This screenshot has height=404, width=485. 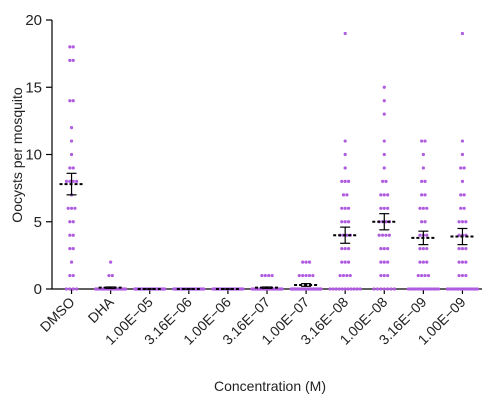 I want to click on y-tick-label: 5, so click(x=38, y=222).